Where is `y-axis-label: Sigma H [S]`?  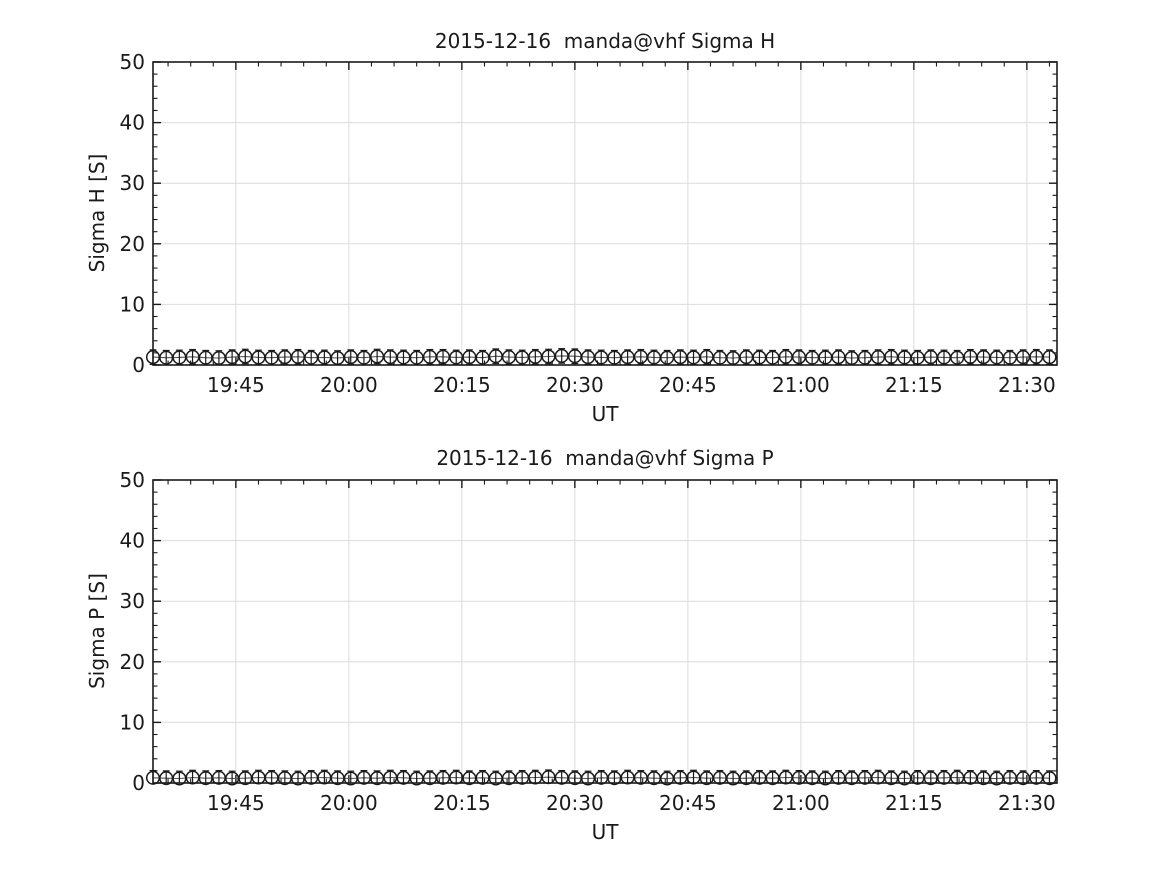
y-axis-label: Sigma H [S] is located at coordinates (97, 213).